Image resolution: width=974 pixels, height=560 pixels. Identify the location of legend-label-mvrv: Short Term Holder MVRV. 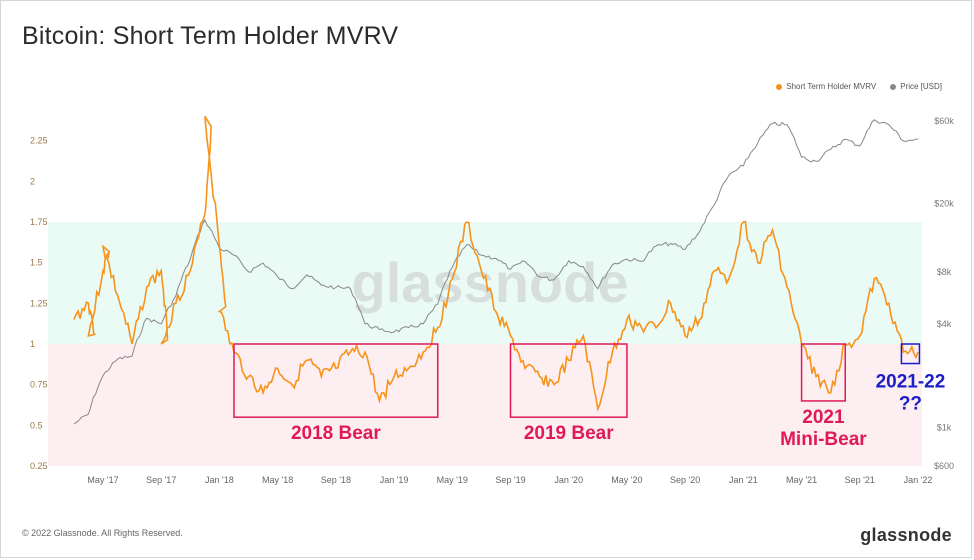
(831, 86).